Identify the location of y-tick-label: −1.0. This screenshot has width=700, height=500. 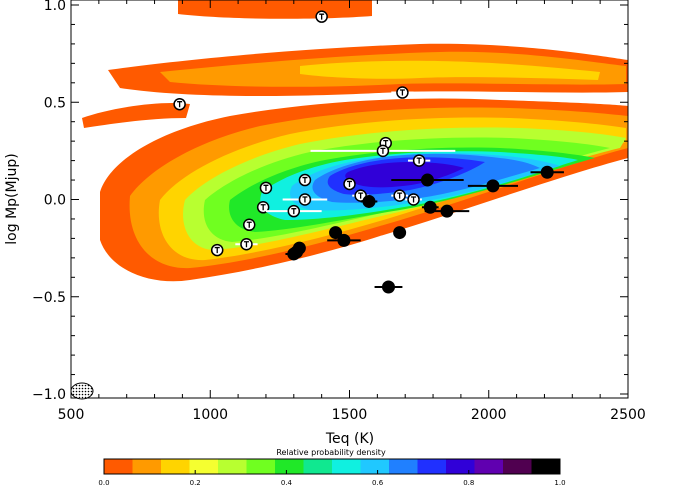
(49, 395).